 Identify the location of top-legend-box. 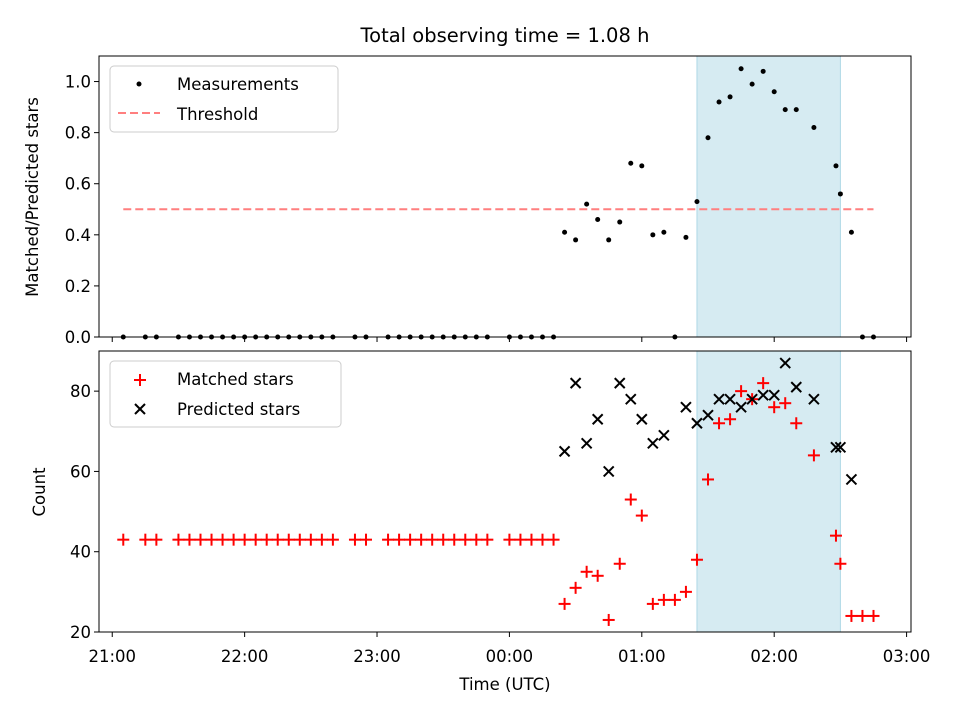
(224, 99).